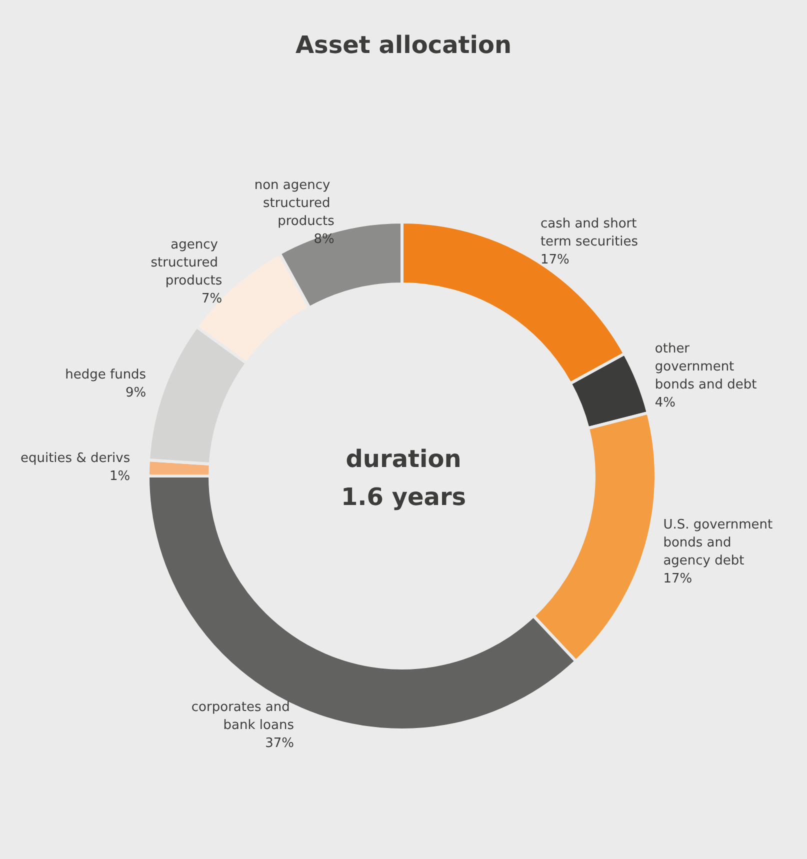 The height and width of the screenshot is (859, 807). What do you see at coordinates (135, 392) in the screenshot?
I see `data-label: 9%` at bounding box center [135, 392].